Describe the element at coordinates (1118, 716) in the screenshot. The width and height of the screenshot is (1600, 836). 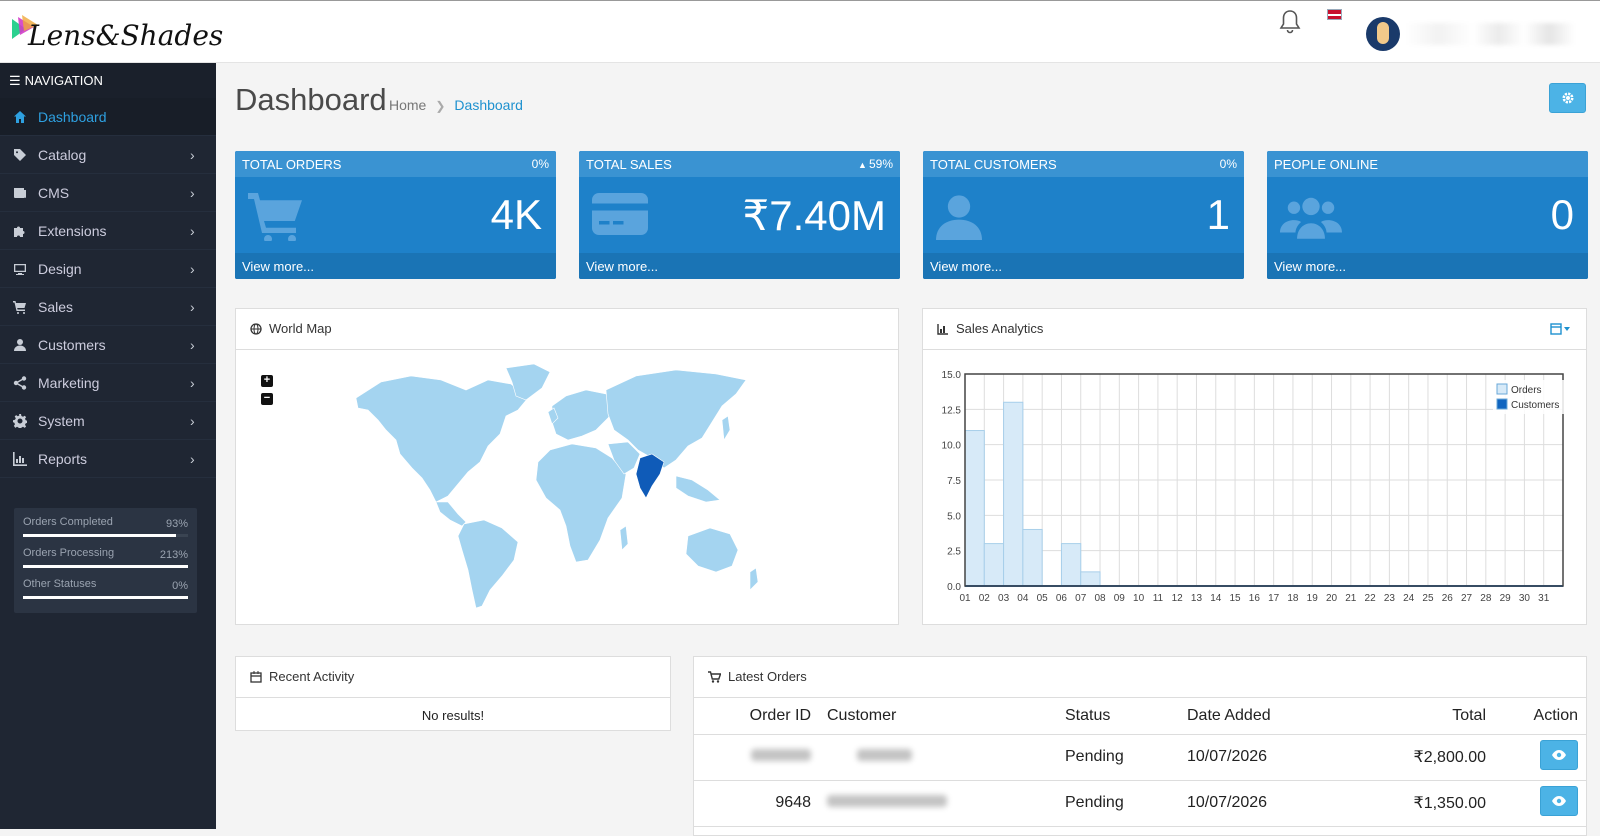
I see `col-status: Status` at that location.